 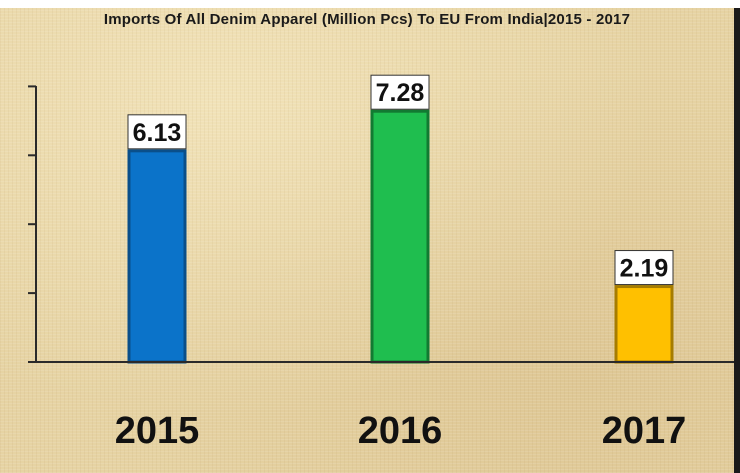 I want to click on data-label: 7.28, so click(x=400, y=93).